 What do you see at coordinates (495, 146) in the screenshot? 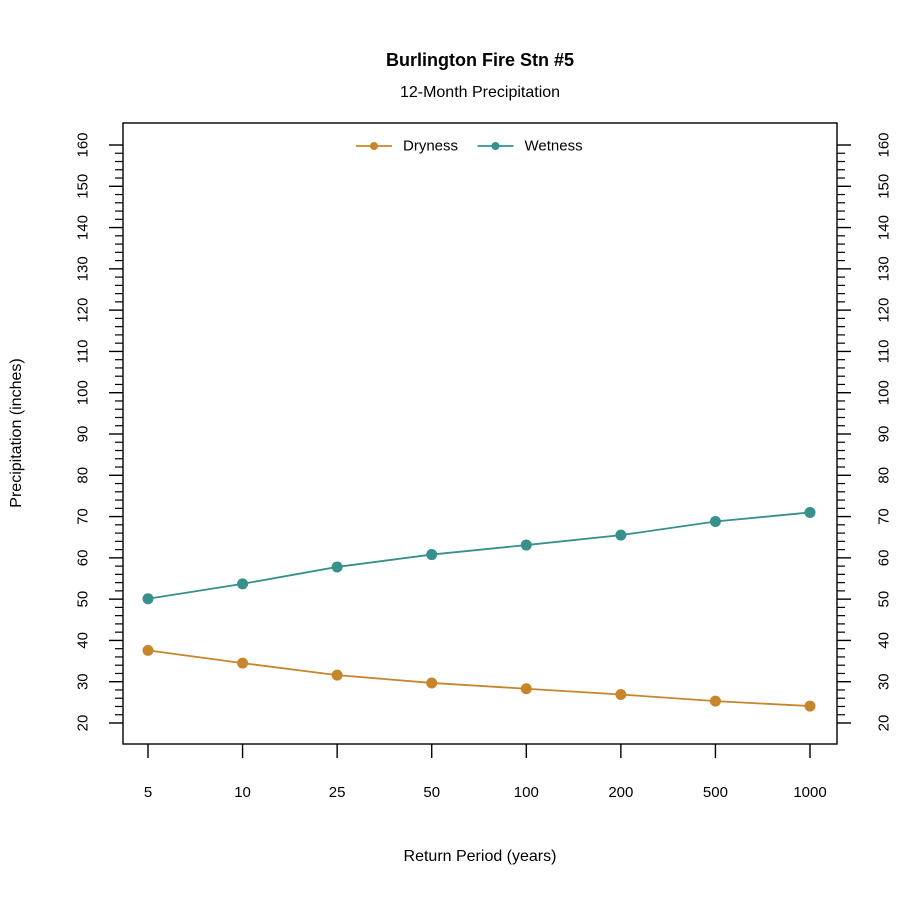
I see `legend-marker-wetness` at bounding box center [495, 146].